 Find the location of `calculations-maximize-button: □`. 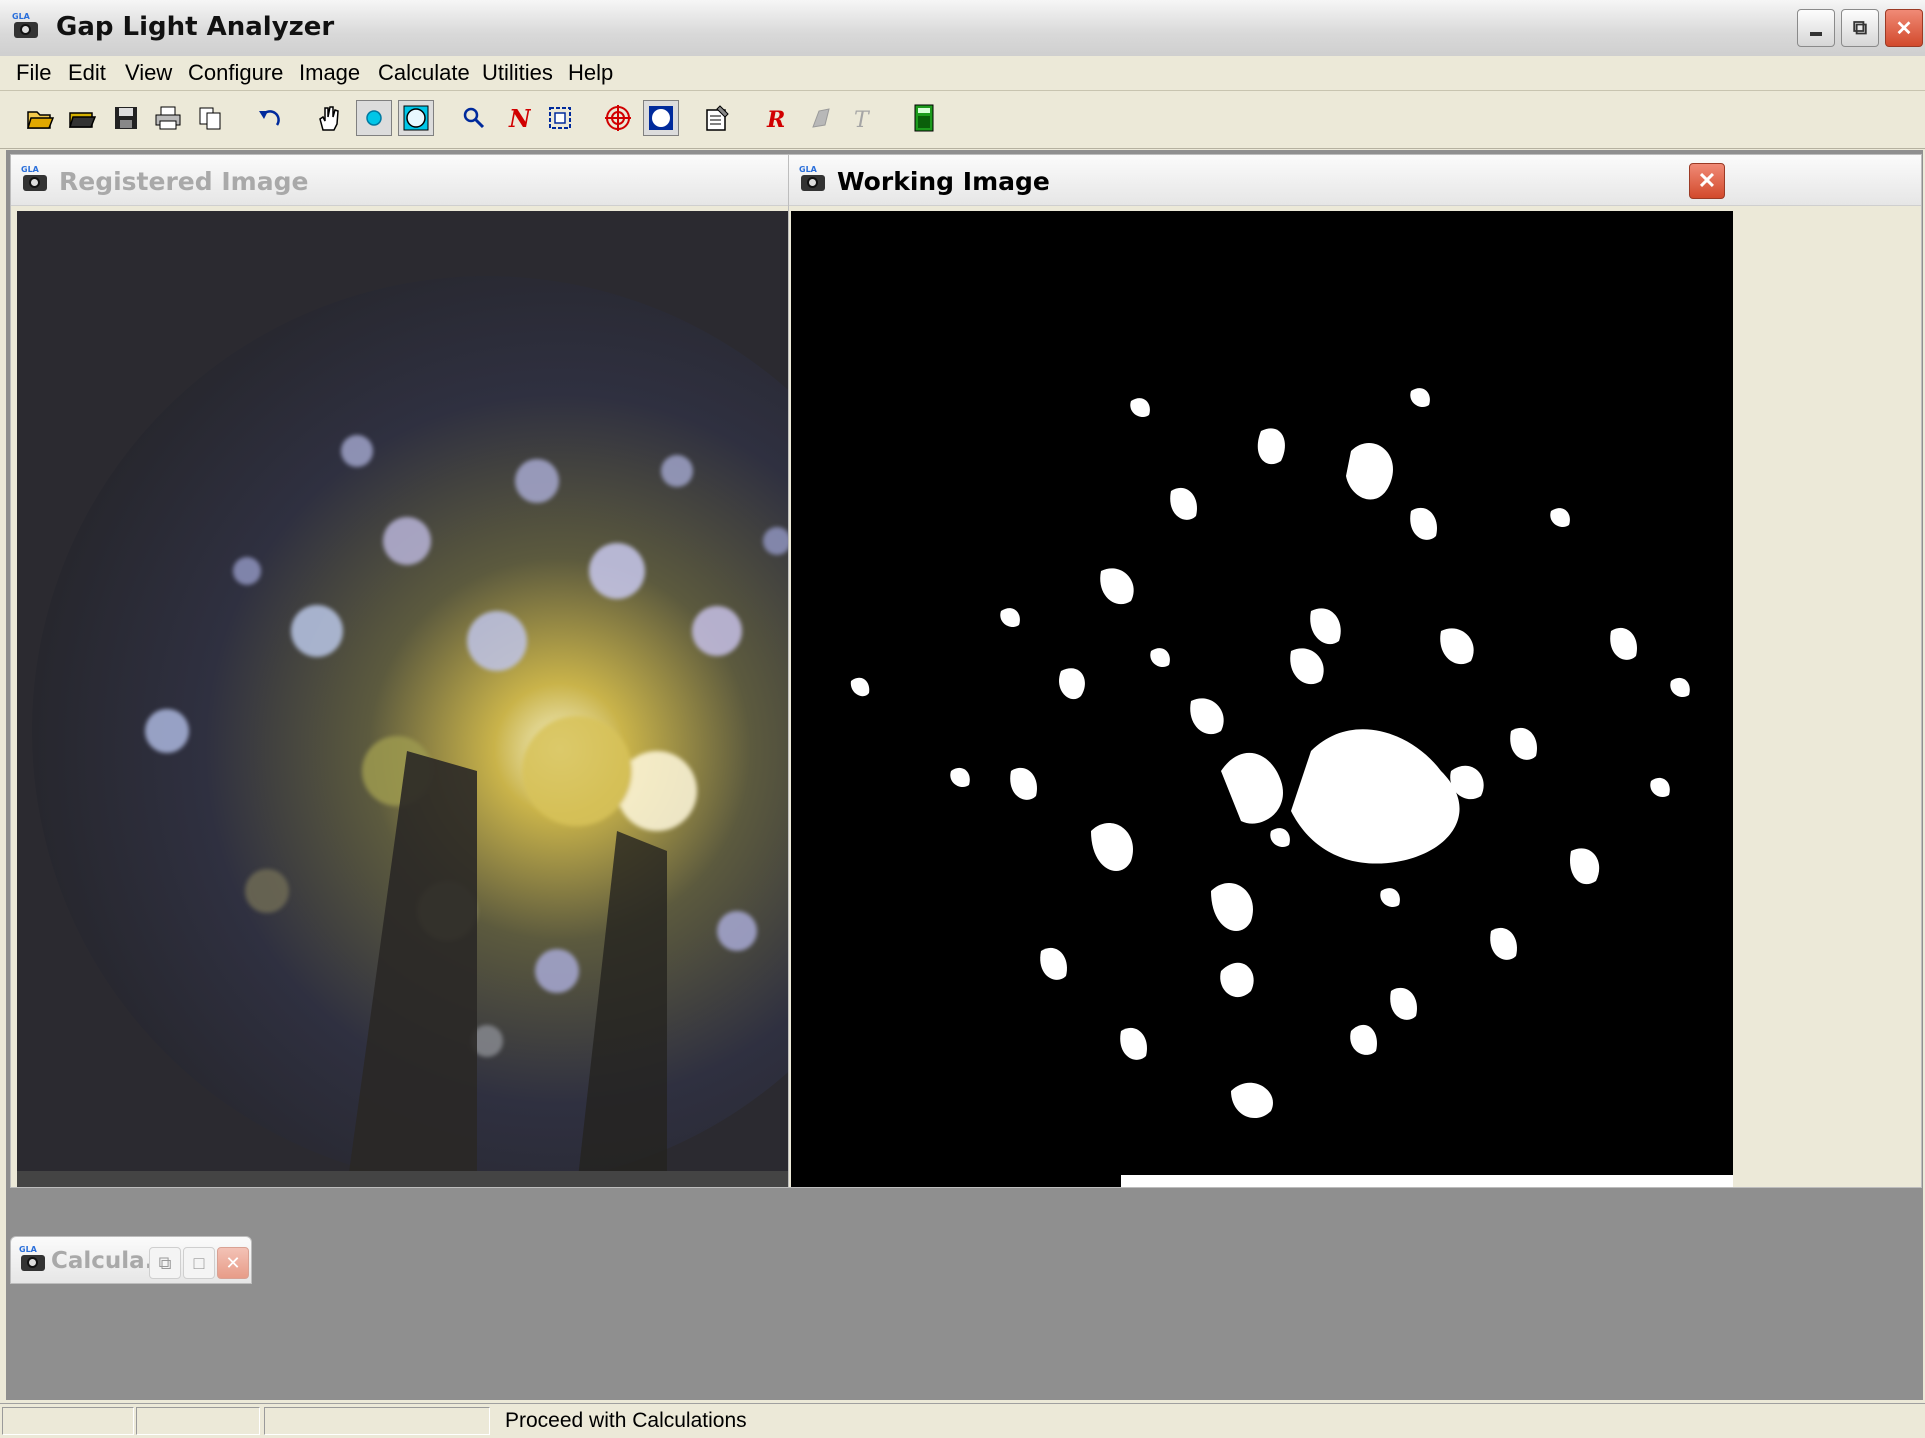

calculations-maximize-button: □ is located at coordinates (199, 1263).